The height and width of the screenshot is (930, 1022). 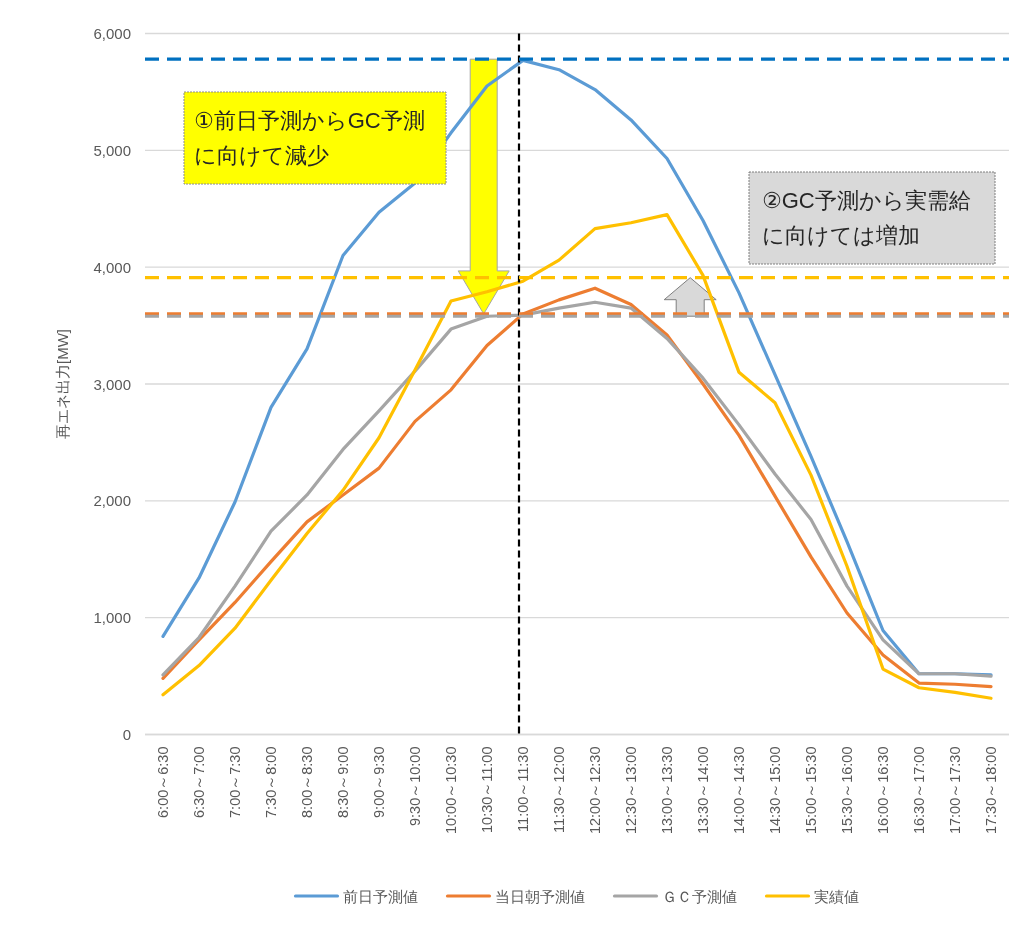 What do you see at coordinates (112, 501) in the screenshot?
I see `y-tick-label: 2,000` at bounding box center [112, 501].